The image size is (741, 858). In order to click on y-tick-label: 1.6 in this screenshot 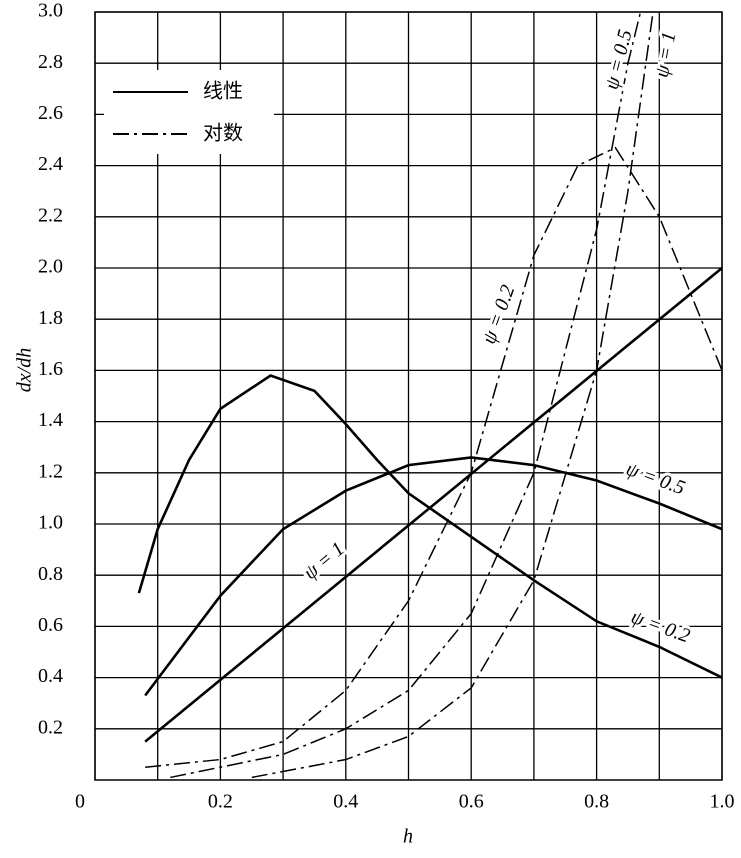, I will do `click(50, 369)`.